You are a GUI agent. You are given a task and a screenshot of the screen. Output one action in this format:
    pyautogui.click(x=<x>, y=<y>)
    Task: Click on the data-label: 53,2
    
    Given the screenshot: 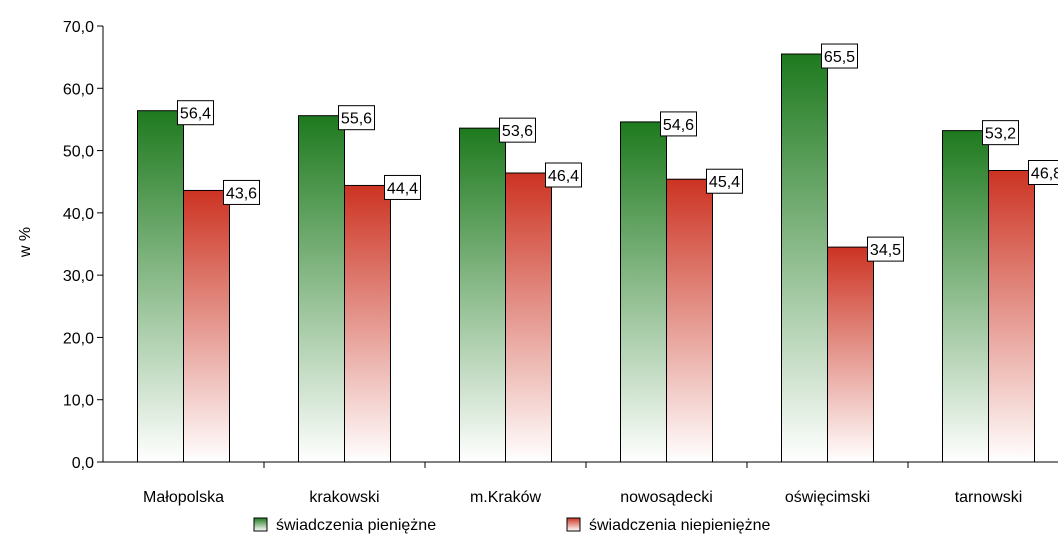 What is the action you would take?
    pyautogui.click(x=1000, y=134)
    